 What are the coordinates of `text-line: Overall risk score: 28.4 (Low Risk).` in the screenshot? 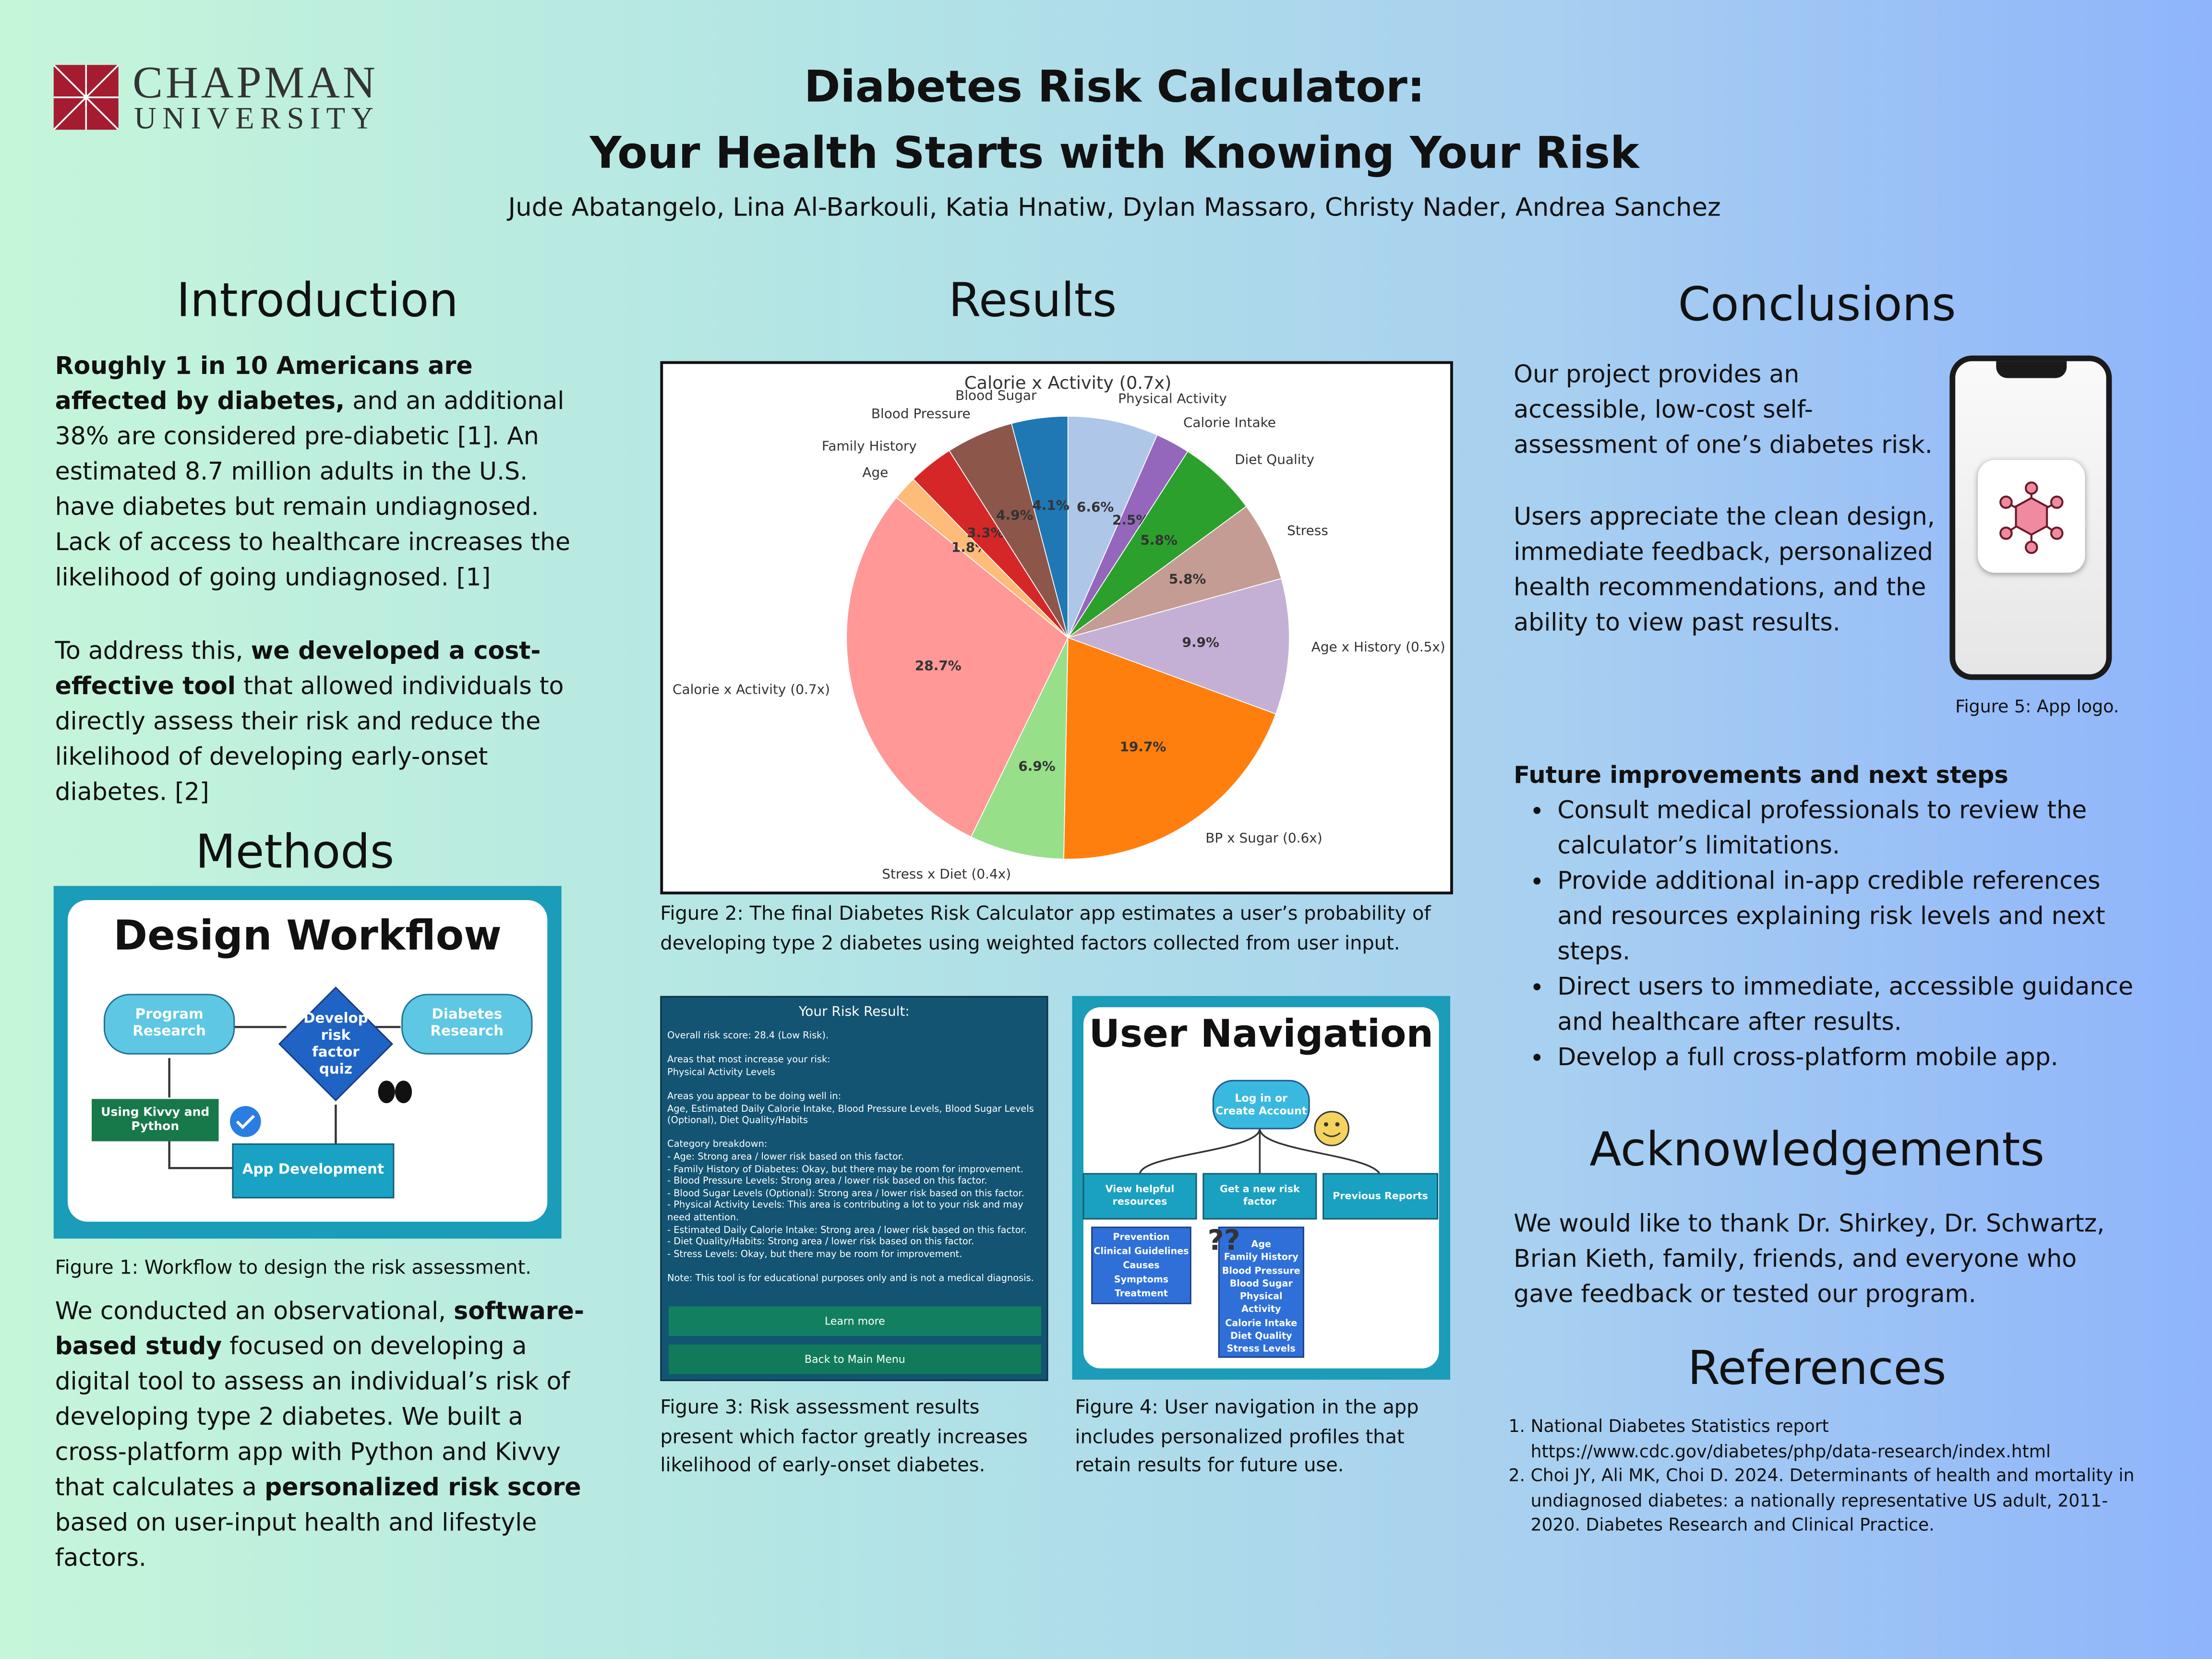 It's located at (748, 1035).